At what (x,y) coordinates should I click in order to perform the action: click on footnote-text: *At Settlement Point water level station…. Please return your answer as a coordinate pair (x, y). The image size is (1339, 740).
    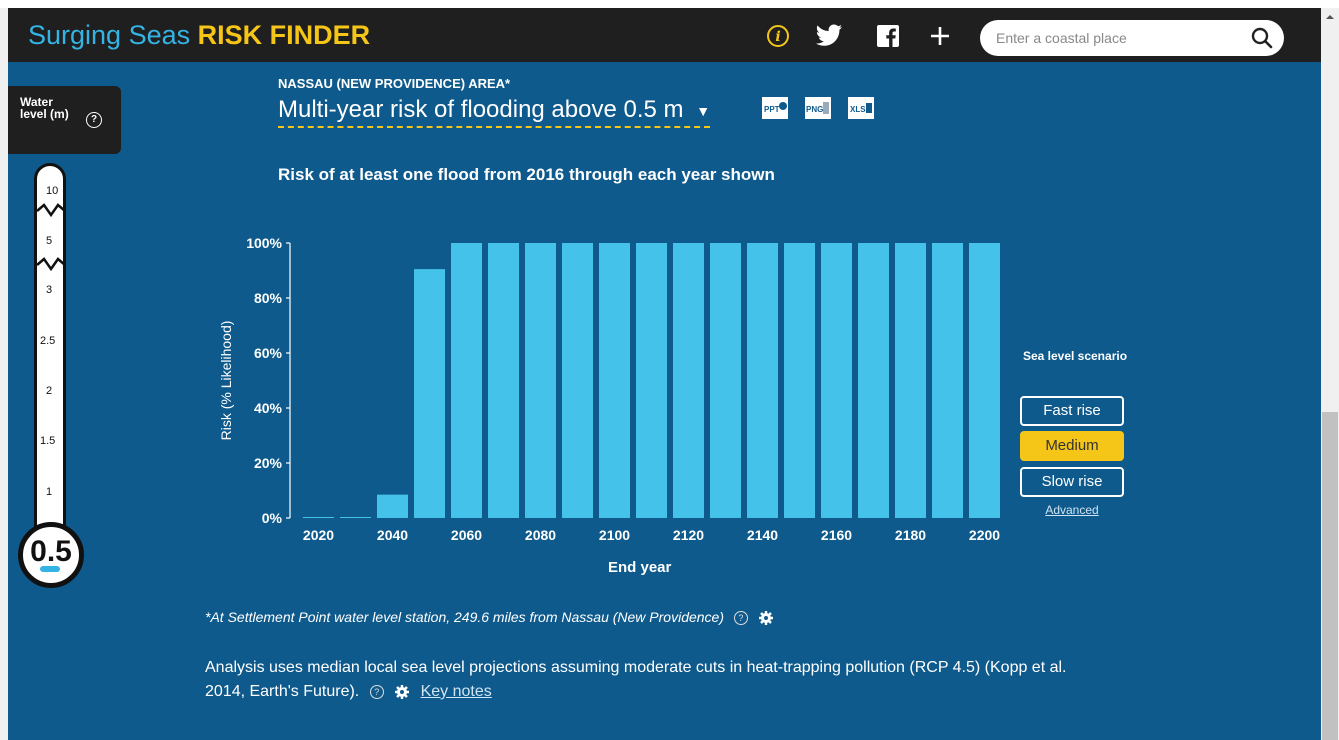
    Looking at the image, I should click on (465, 617).